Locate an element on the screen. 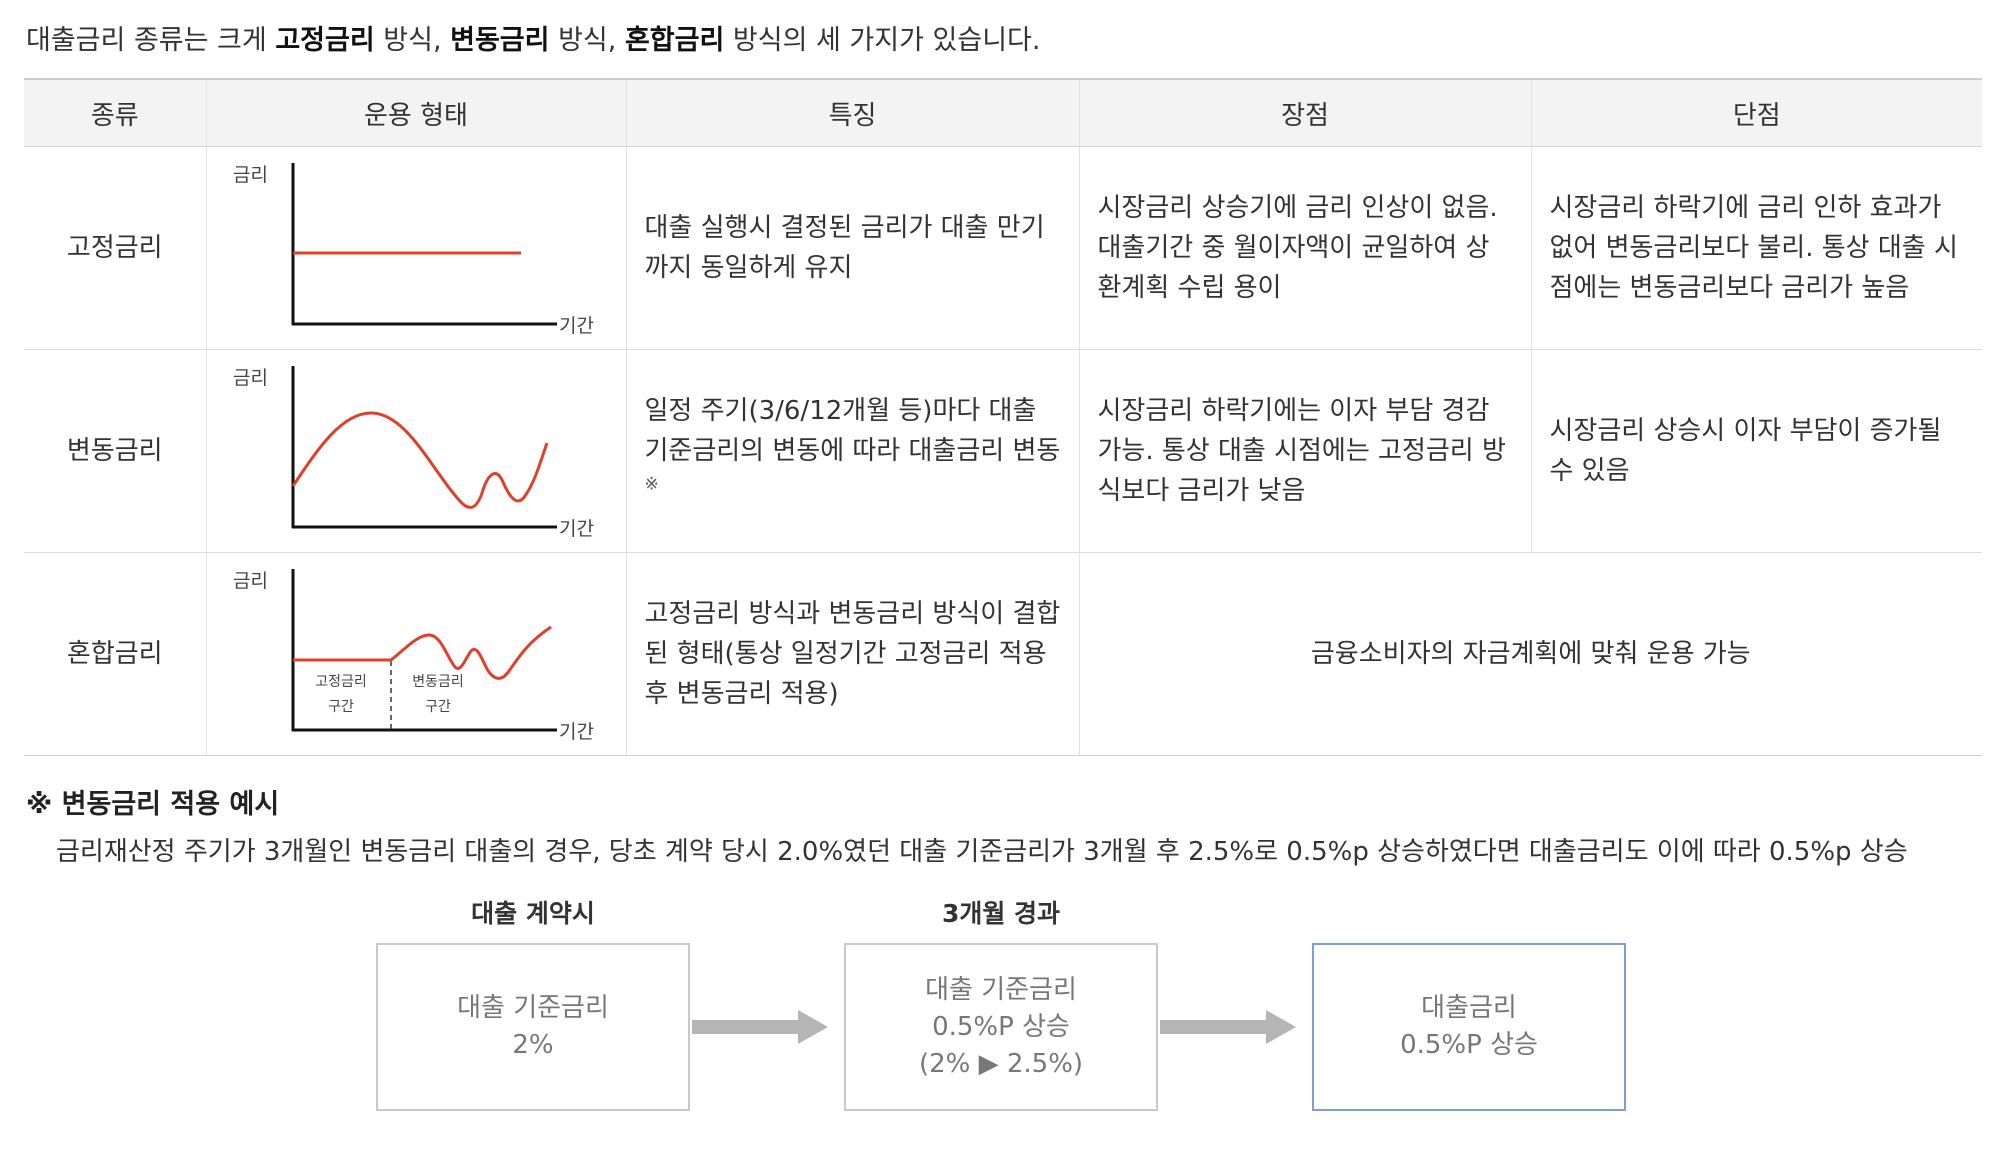 The image size is (1991, 1151). kind-mixed: 혼합금리 is located at coordinates (115, 654).